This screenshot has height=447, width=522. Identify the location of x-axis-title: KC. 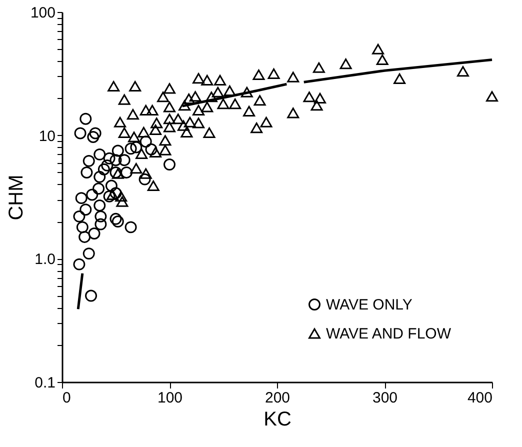
(278, 419).